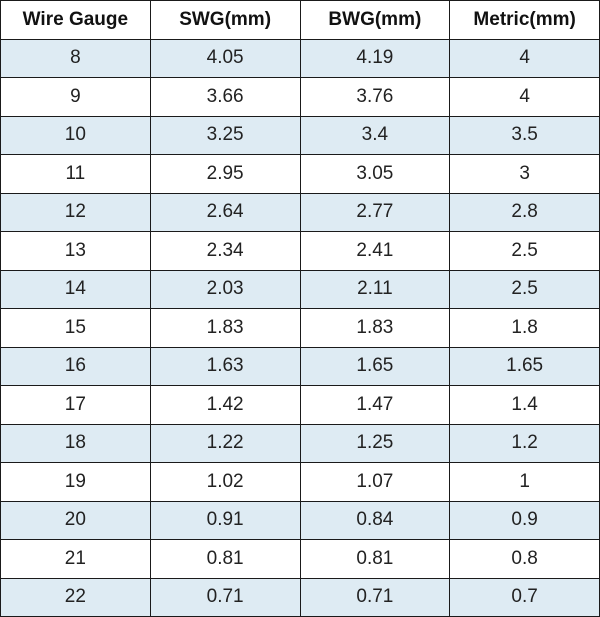 The image size is (600, 617). Describe the element at coordinates (375, 289) in the screenshot. I see `table-cell: 2.11` at that location.